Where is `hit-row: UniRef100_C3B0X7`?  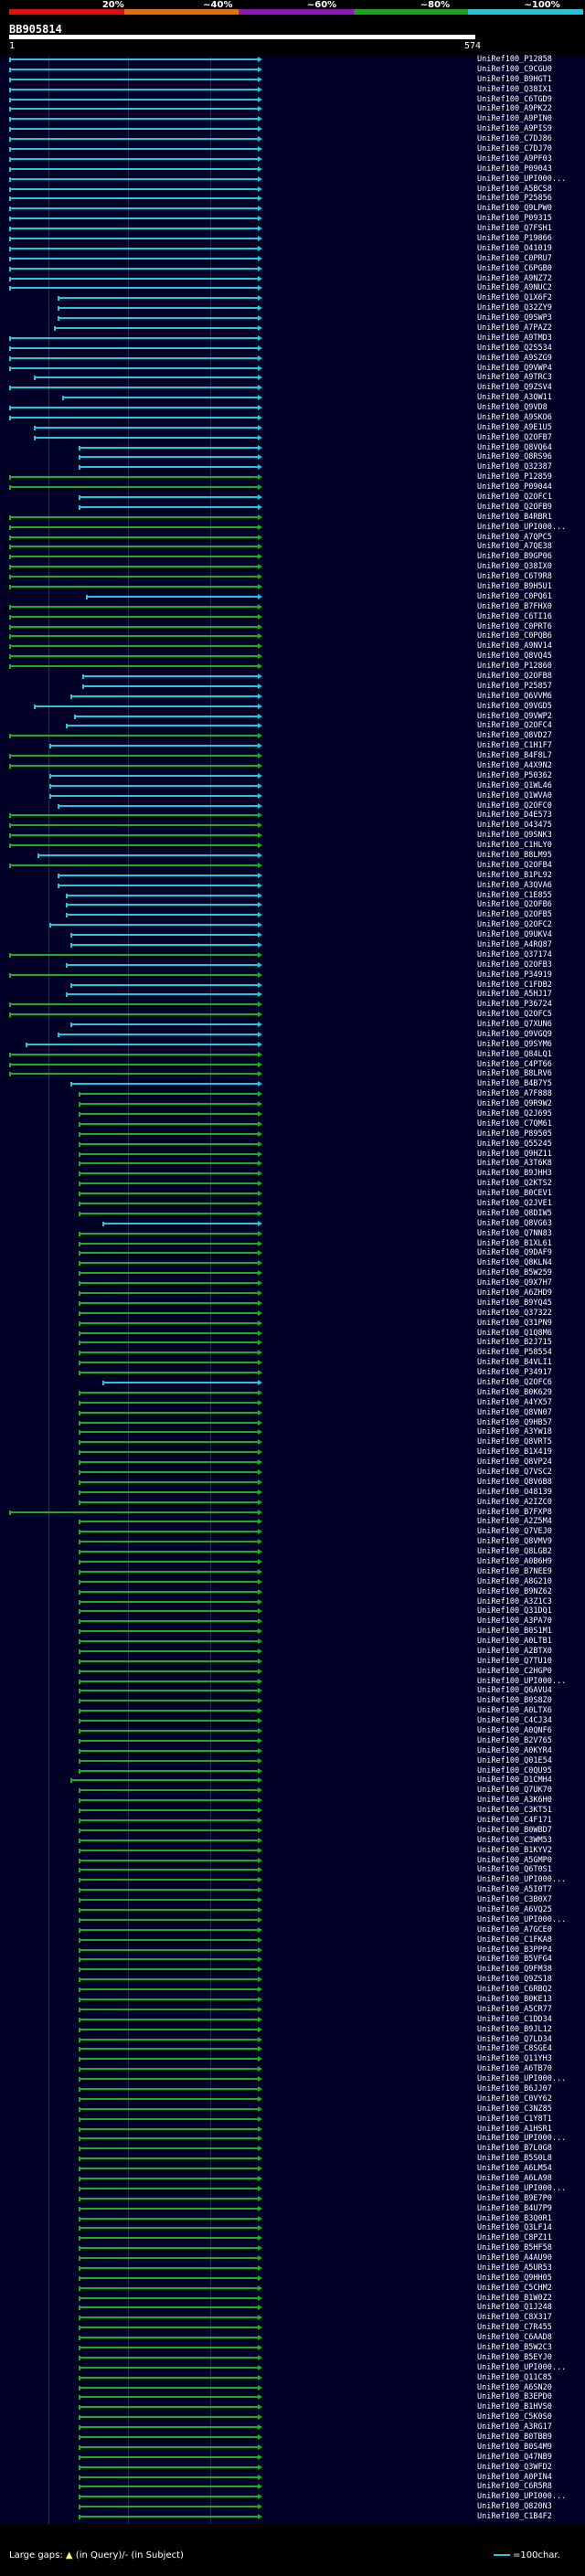 hit-row: UniRef100_C3B0X7 is located at coordinates (293, 1899).